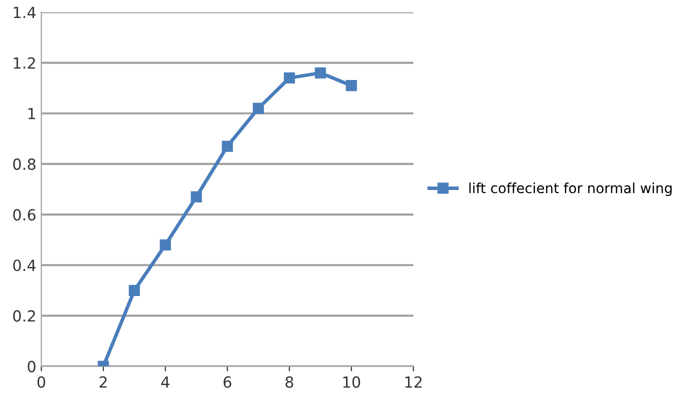 The height and width of the screenshot is (407, 689). Describe the element at coordinates (103, 382) in the screenshot. I see `x-tick-label: 2` at that location.